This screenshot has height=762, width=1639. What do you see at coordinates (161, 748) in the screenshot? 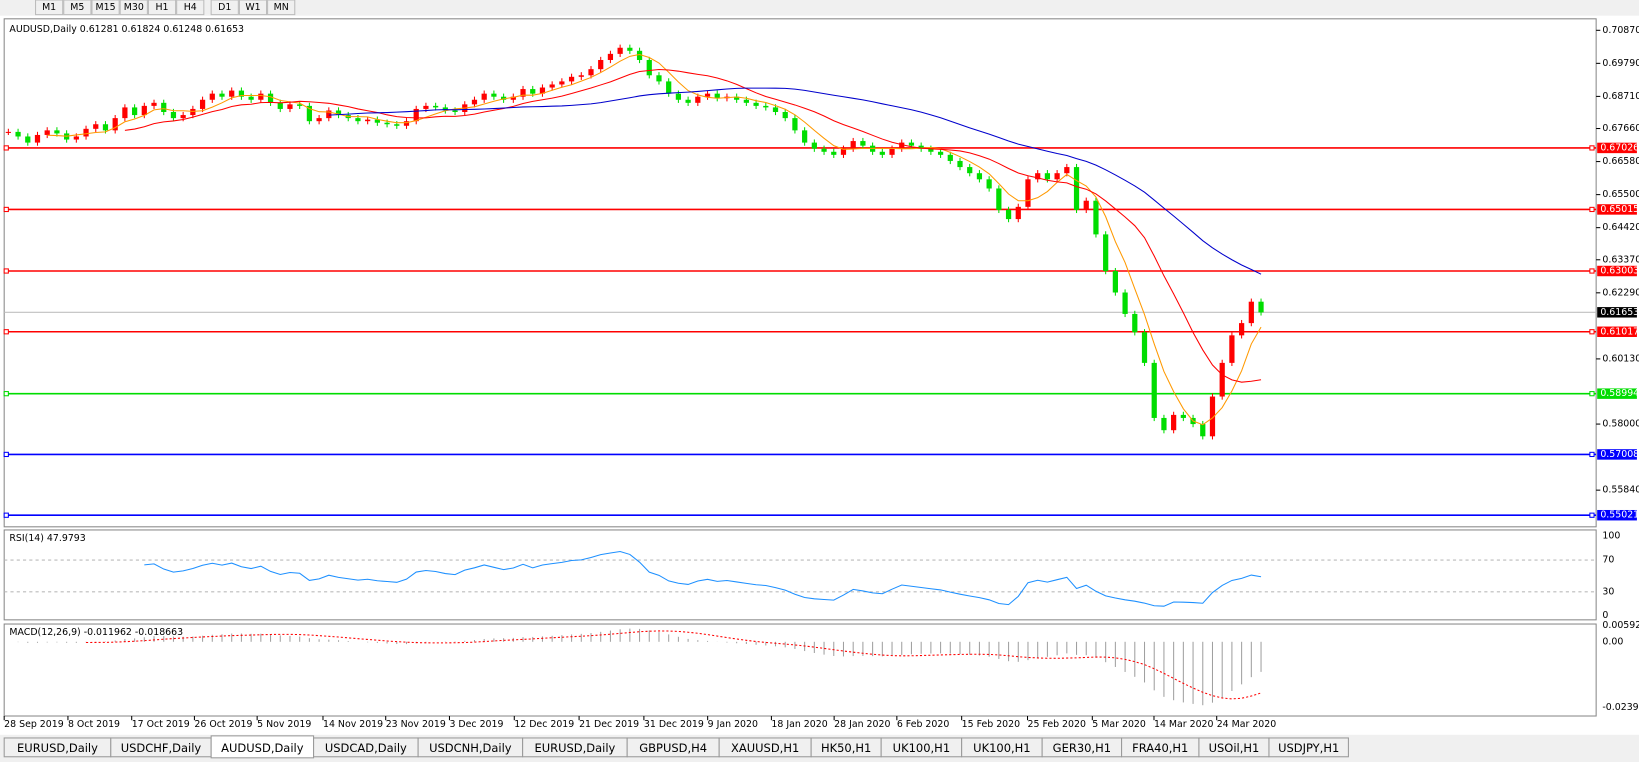
I see `tab-label: USDCHF,Daily` at bounding box center [161, 748].